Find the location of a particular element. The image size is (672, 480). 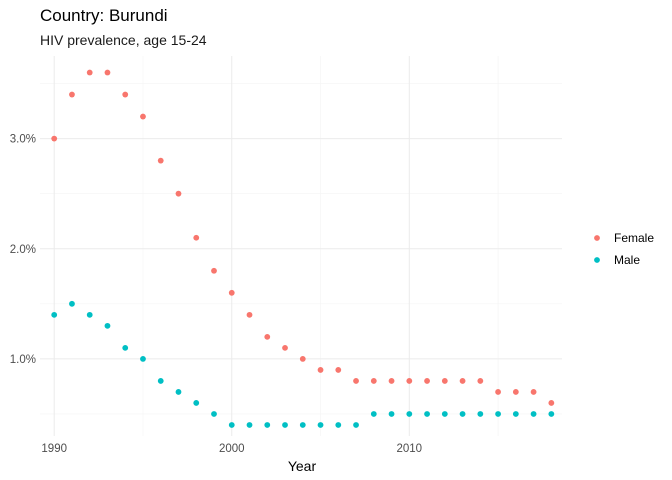

legend-label-female: Female is located at coordinates (634, 238).